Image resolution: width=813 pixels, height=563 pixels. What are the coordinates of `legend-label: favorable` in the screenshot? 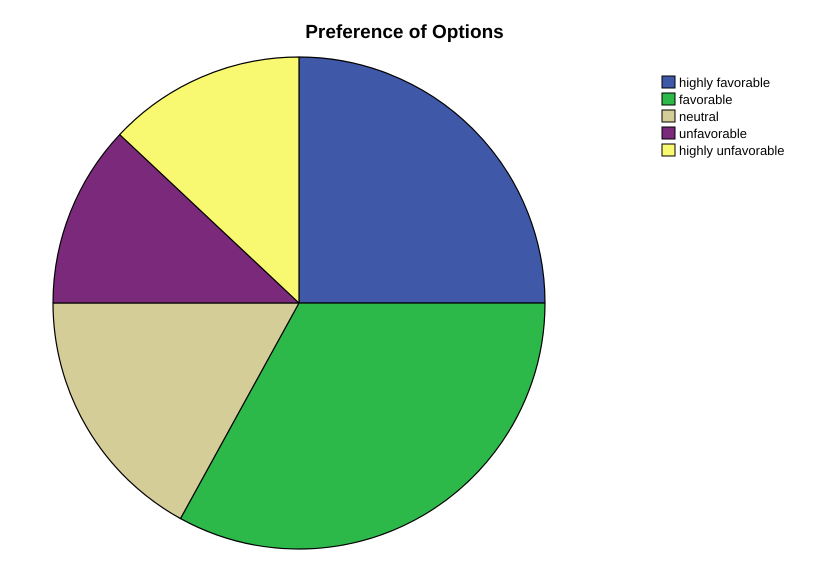 It's located at (705, 99).